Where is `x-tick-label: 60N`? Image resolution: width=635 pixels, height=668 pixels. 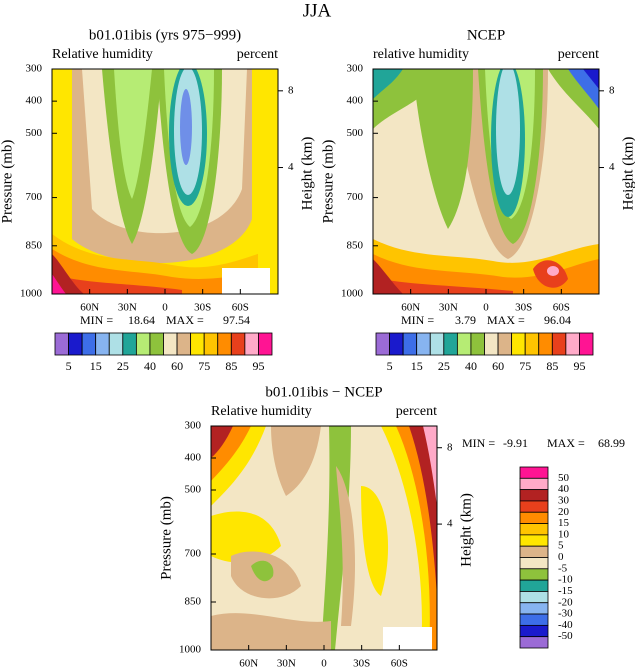 x-tick-label: 60N is located at coordinates (89, 308).